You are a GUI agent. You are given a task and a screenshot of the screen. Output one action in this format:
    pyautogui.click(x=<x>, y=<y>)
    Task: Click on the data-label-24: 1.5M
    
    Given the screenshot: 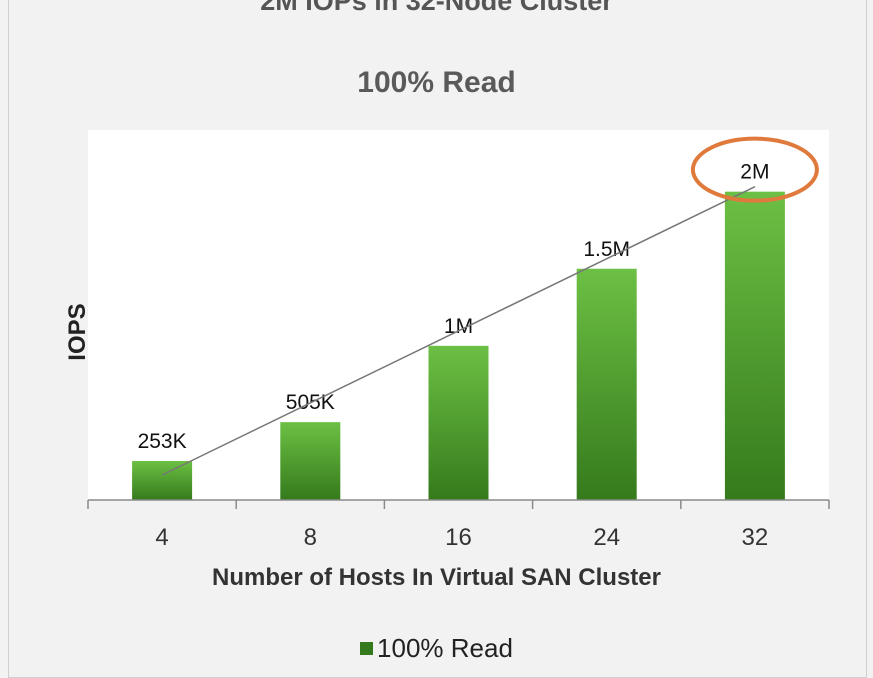 What is the action you would take?
    pyautogui.click(x=606, y=249)
    